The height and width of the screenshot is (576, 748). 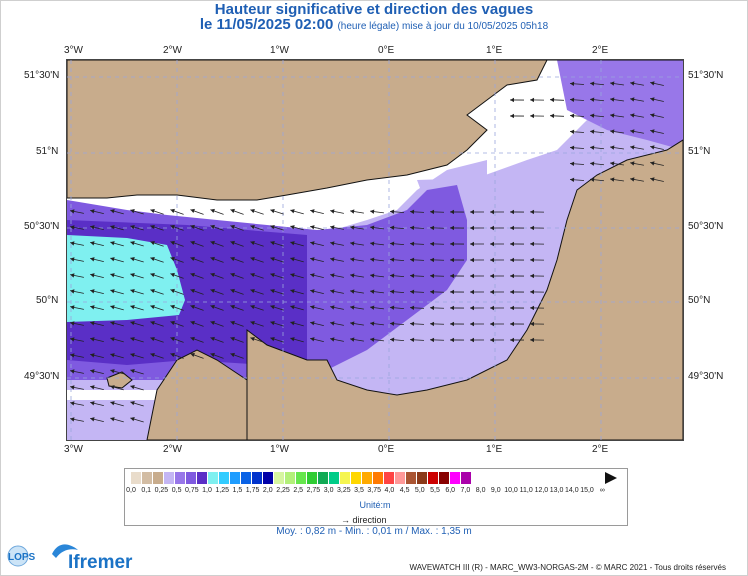 What do you see at coordinates (343, 490) in the screenshot?
I see `legend-tick-label: 3,25` at bounding box center [343, 490].